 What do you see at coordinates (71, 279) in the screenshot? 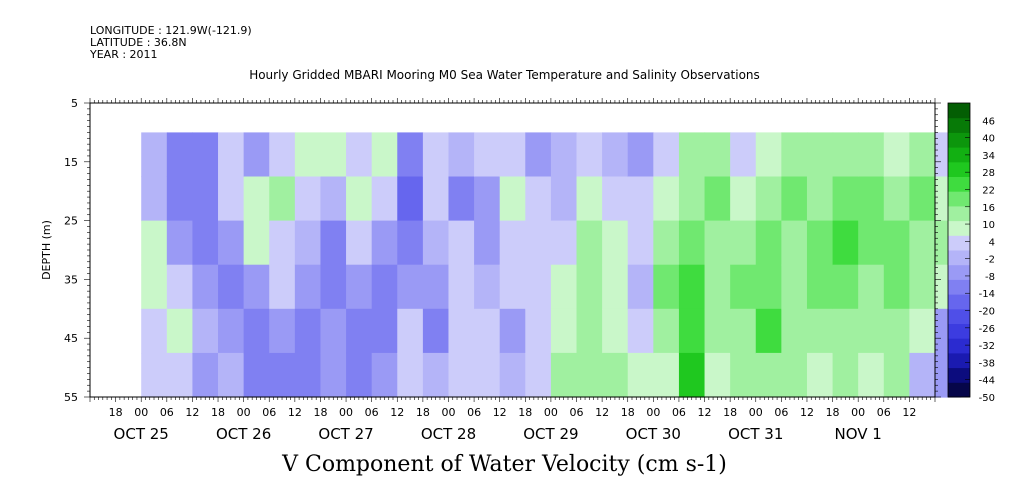
I see `y-tick-label: 35` at bounding box center [71, 279].